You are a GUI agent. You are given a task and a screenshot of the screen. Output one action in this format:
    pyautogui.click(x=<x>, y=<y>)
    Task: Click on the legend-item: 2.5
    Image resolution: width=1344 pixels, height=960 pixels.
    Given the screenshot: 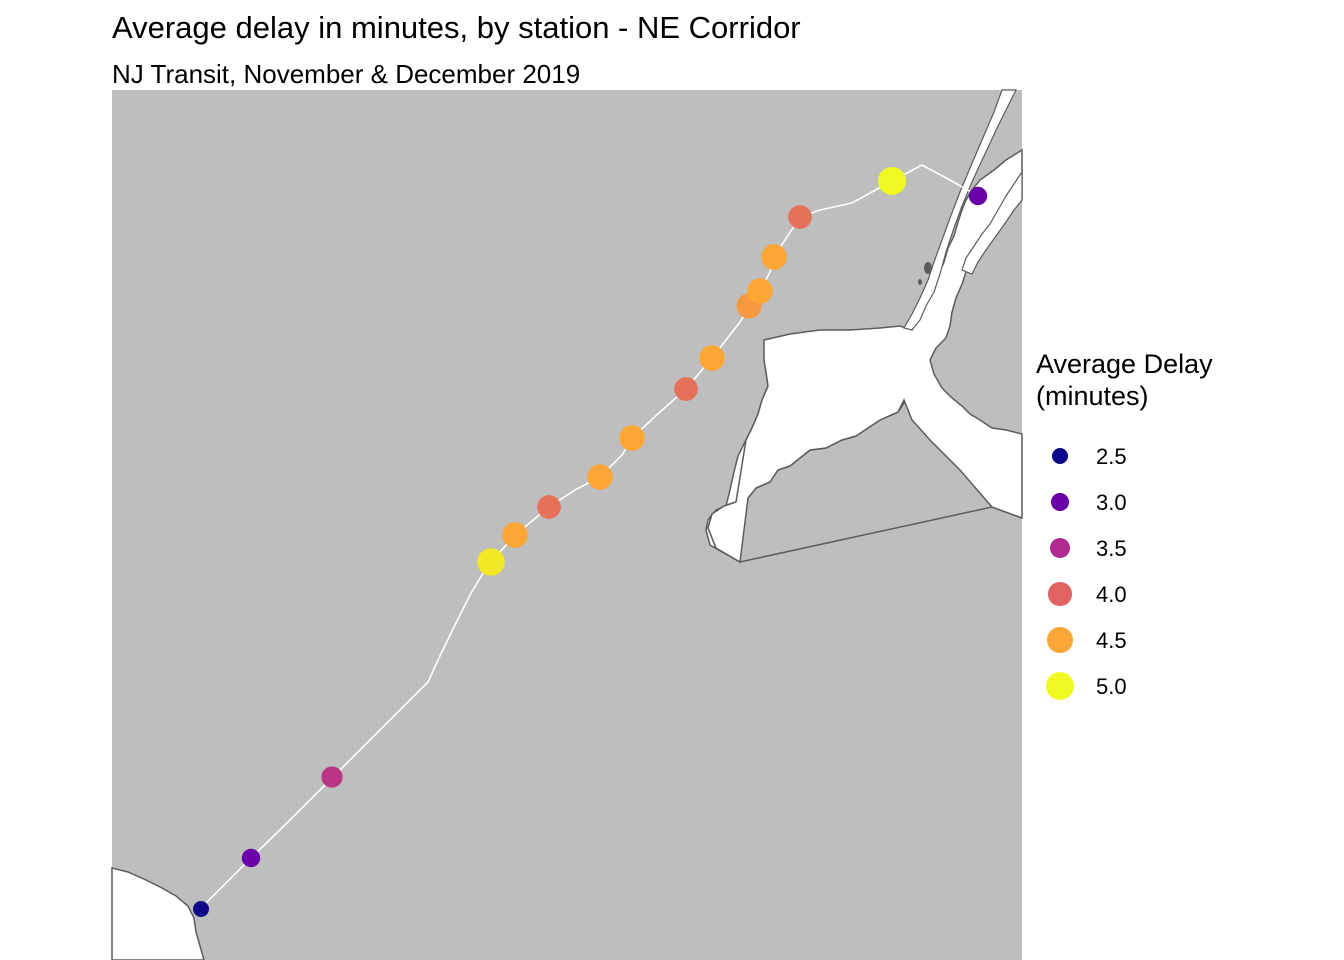 What is the action you would take?
    pyautogui.click(x=1124, y=457)
    